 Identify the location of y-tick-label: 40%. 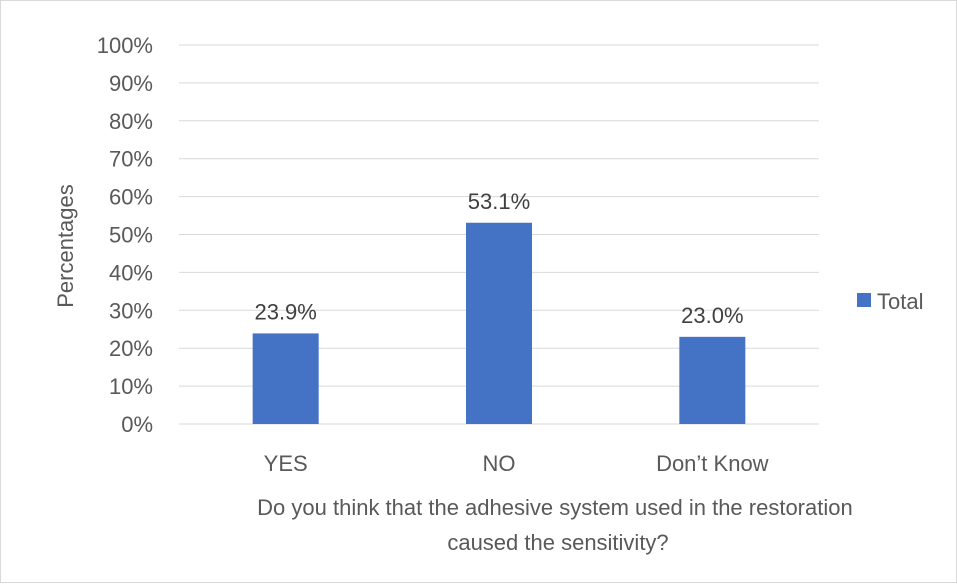
(131, 272).